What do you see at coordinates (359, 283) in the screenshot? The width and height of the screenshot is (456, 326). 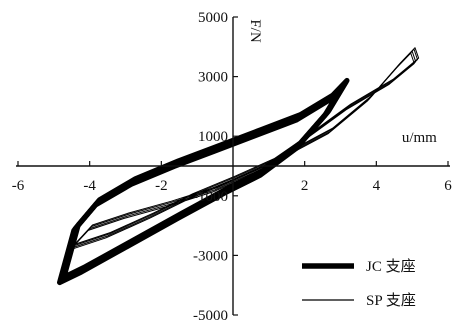 I see `legend: JC 支座 SP 支座` at bounding box center [359, 283].